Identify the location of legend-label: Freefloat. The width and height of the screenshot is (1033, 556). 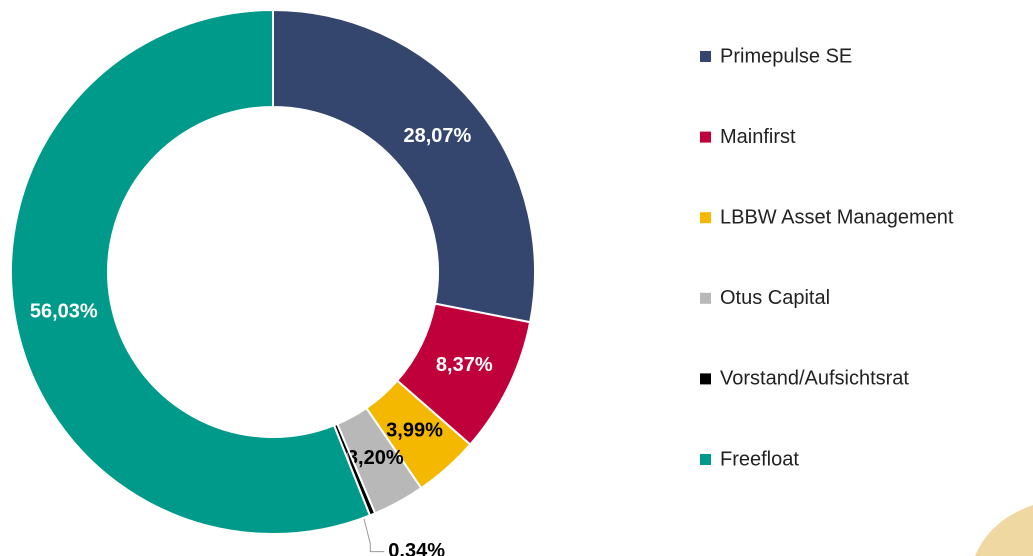
(759, 459).